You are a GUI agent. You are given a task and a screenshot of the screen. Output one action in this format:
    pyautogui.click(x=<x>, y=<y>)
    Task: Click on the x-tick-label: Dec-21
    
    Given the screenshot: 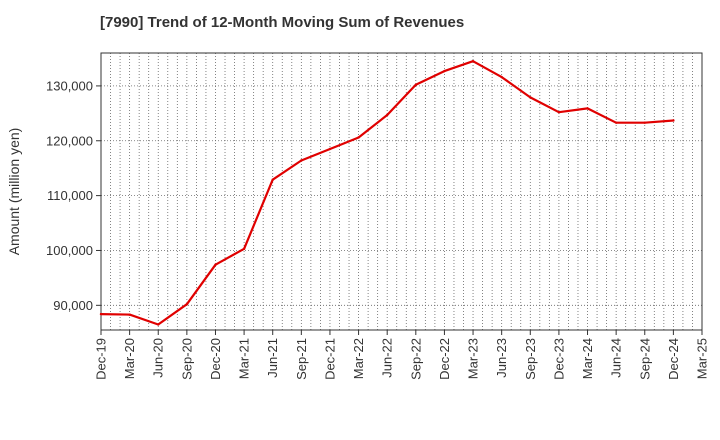 What is the action you would take?
    pyautogui.click(x=329, y=359)
    